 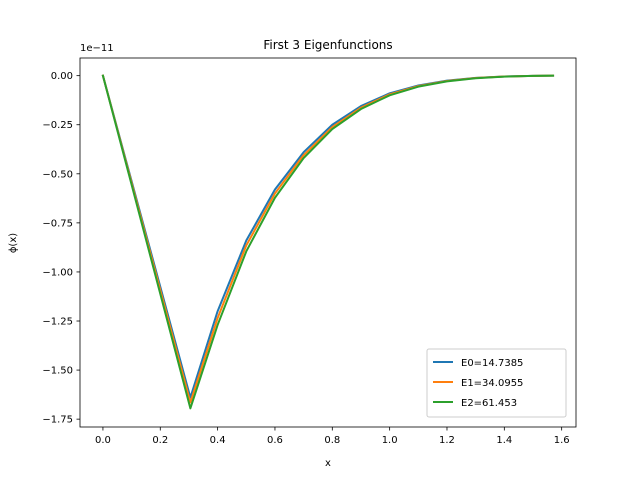 I want to click on legend-frame, so click(x=496, y=383).